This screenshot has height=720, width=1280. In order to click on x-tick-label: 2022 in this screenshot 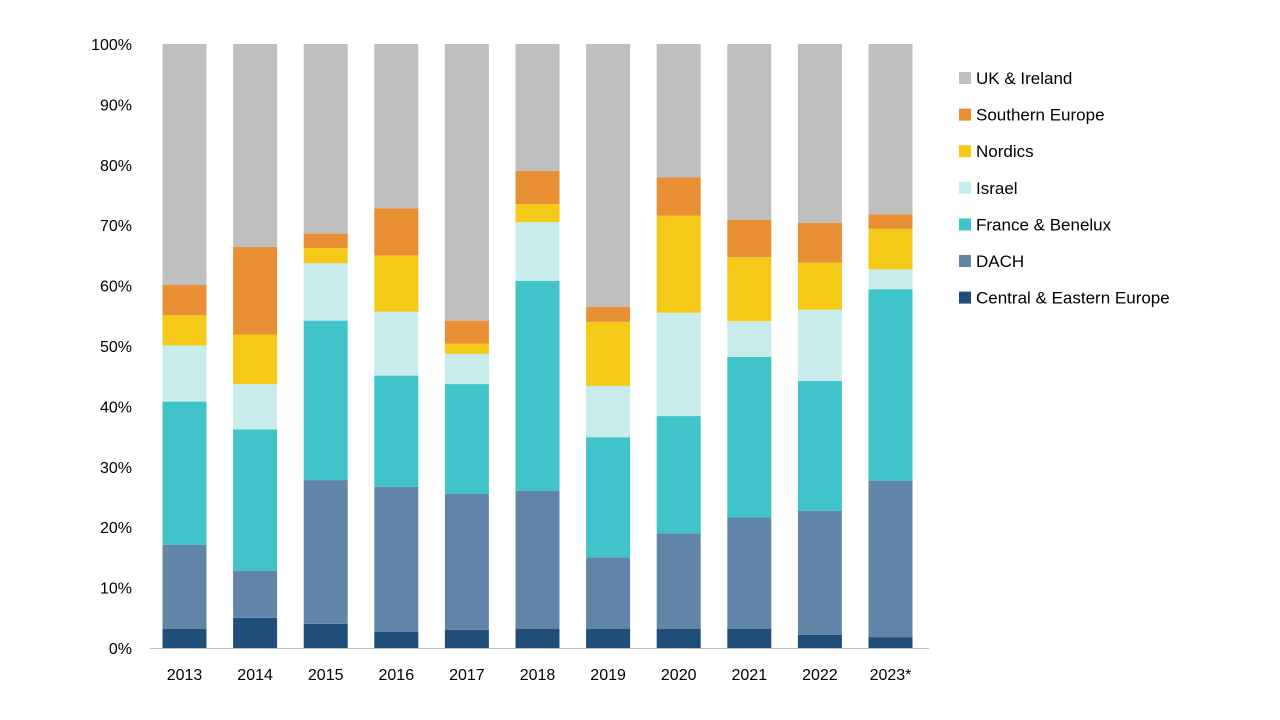, I will do `click(820, 675)`.